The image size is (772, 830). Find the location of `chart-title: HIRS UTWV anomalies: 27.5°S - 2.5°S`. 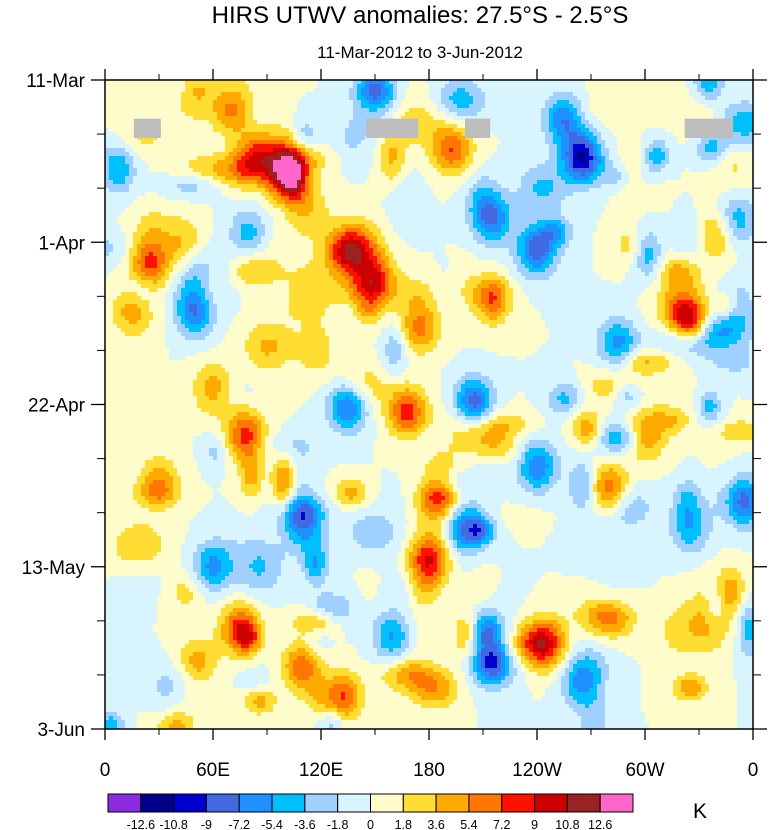

chart-title: HIRS UTWV anomalies: 27.5°S - 2.5°S is located at coordinates (420, 15).